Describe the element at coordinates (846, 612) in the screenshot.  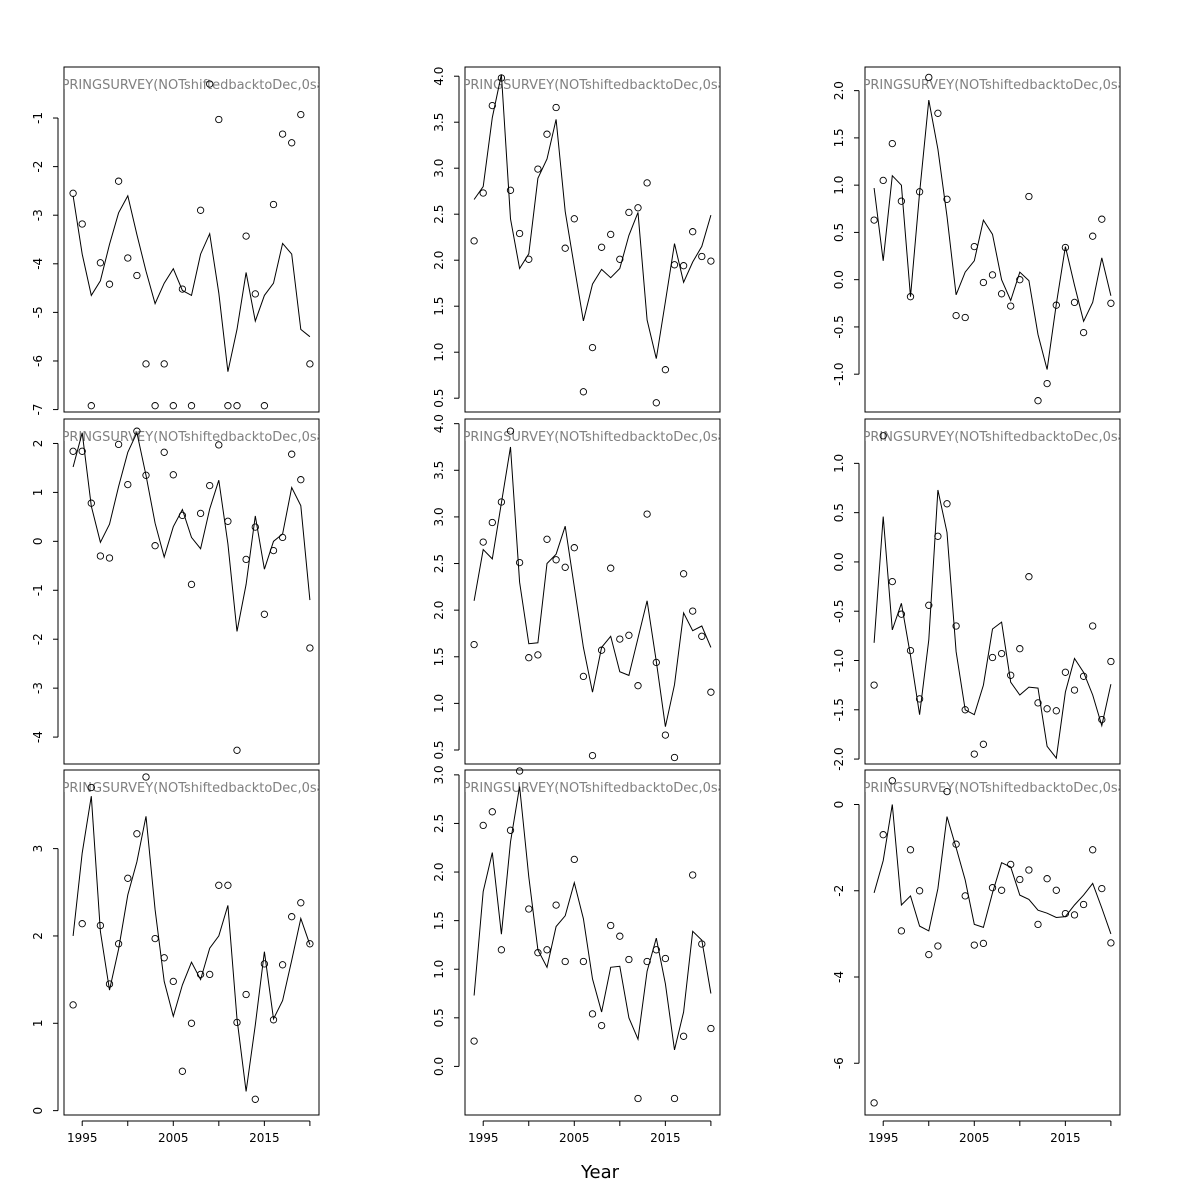
I see `y-axis: -2.0 -1.5 -1.0 -0.5 0.0 0.5 1.0` at that location.